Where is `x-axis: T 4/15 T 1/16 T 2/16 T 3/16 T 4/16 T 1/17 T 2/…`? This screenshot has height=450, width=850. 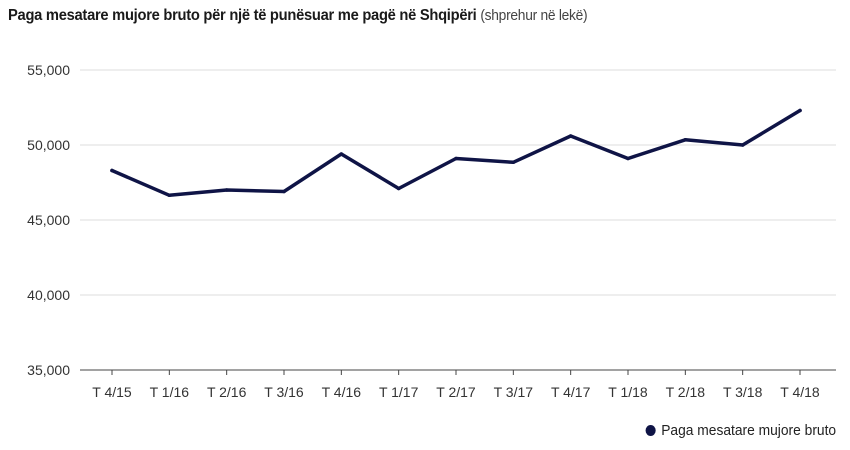 x-axis: T 4/15 T 1/16 T 2/16 T 3/16 T 4/16 T 1/17 T 2/… is located at coordinates (458, 384).